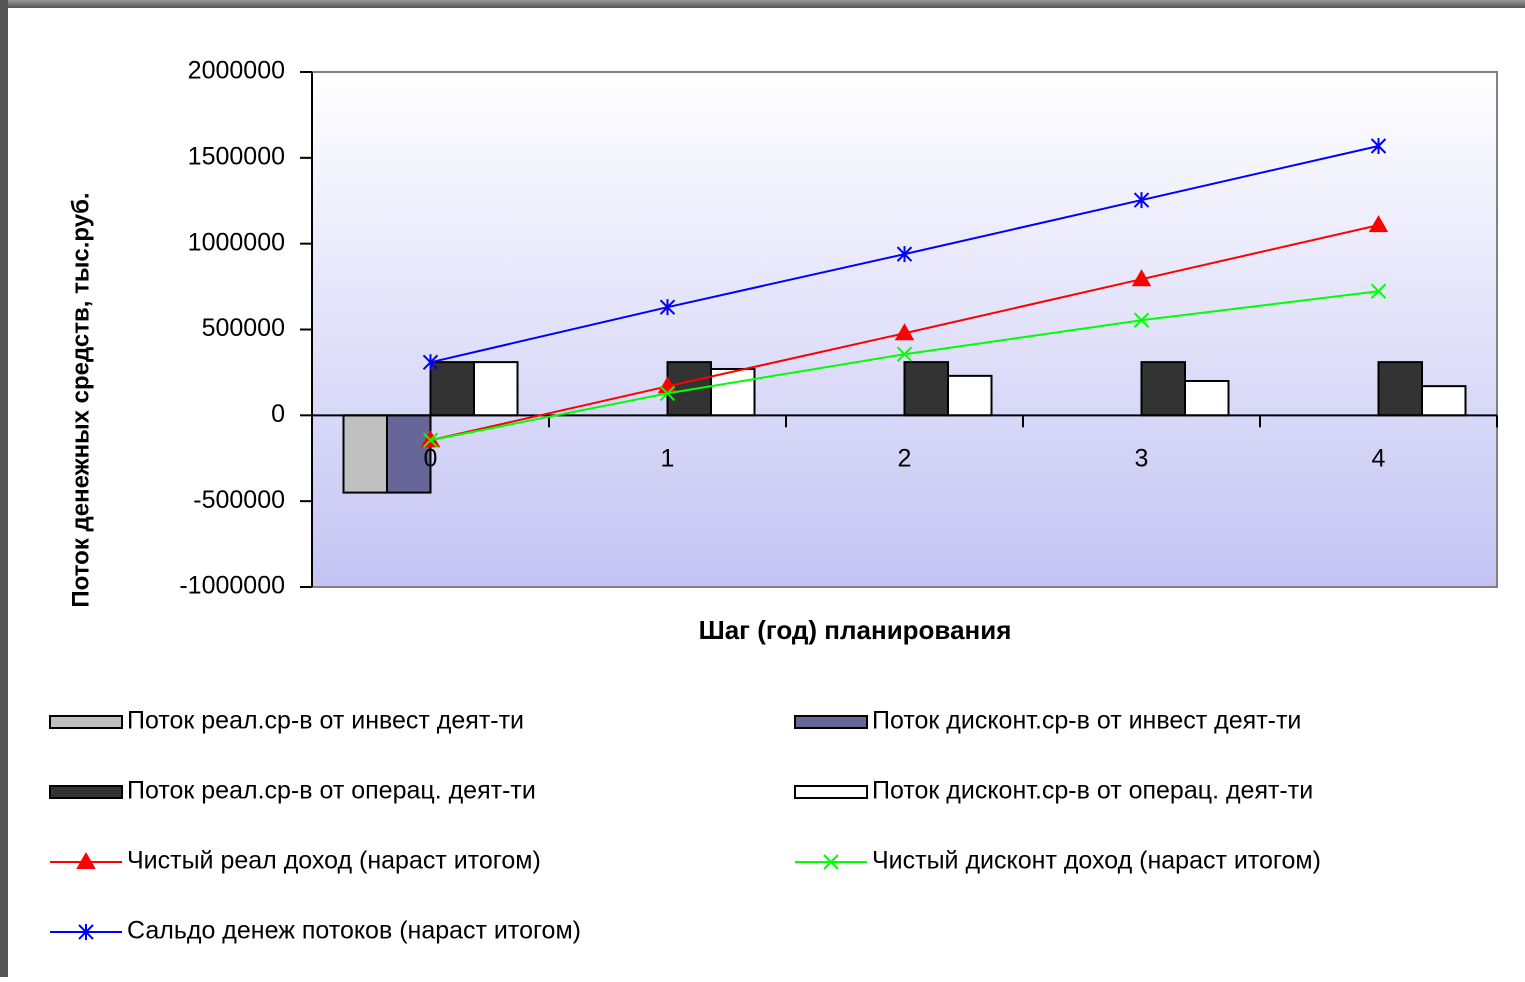 This screenshot has width=1525, height=982. I want to click on y-axis-label: Поток денежных средств, тыс.руб., so click(80, 399).